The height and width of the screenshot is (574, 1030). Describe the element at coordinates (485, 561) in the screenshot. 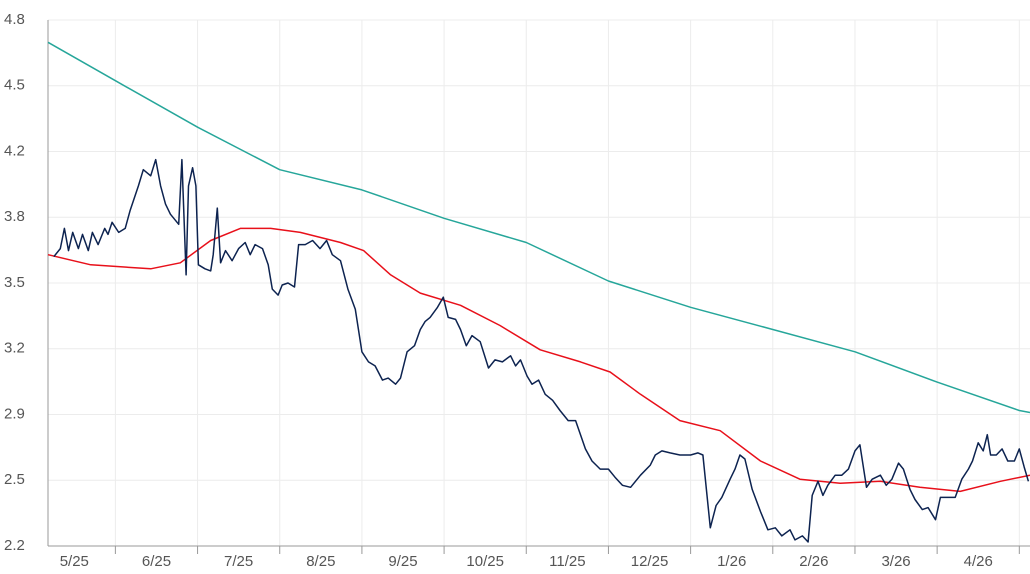

I see `x-tick-label: 10/25` at that location.